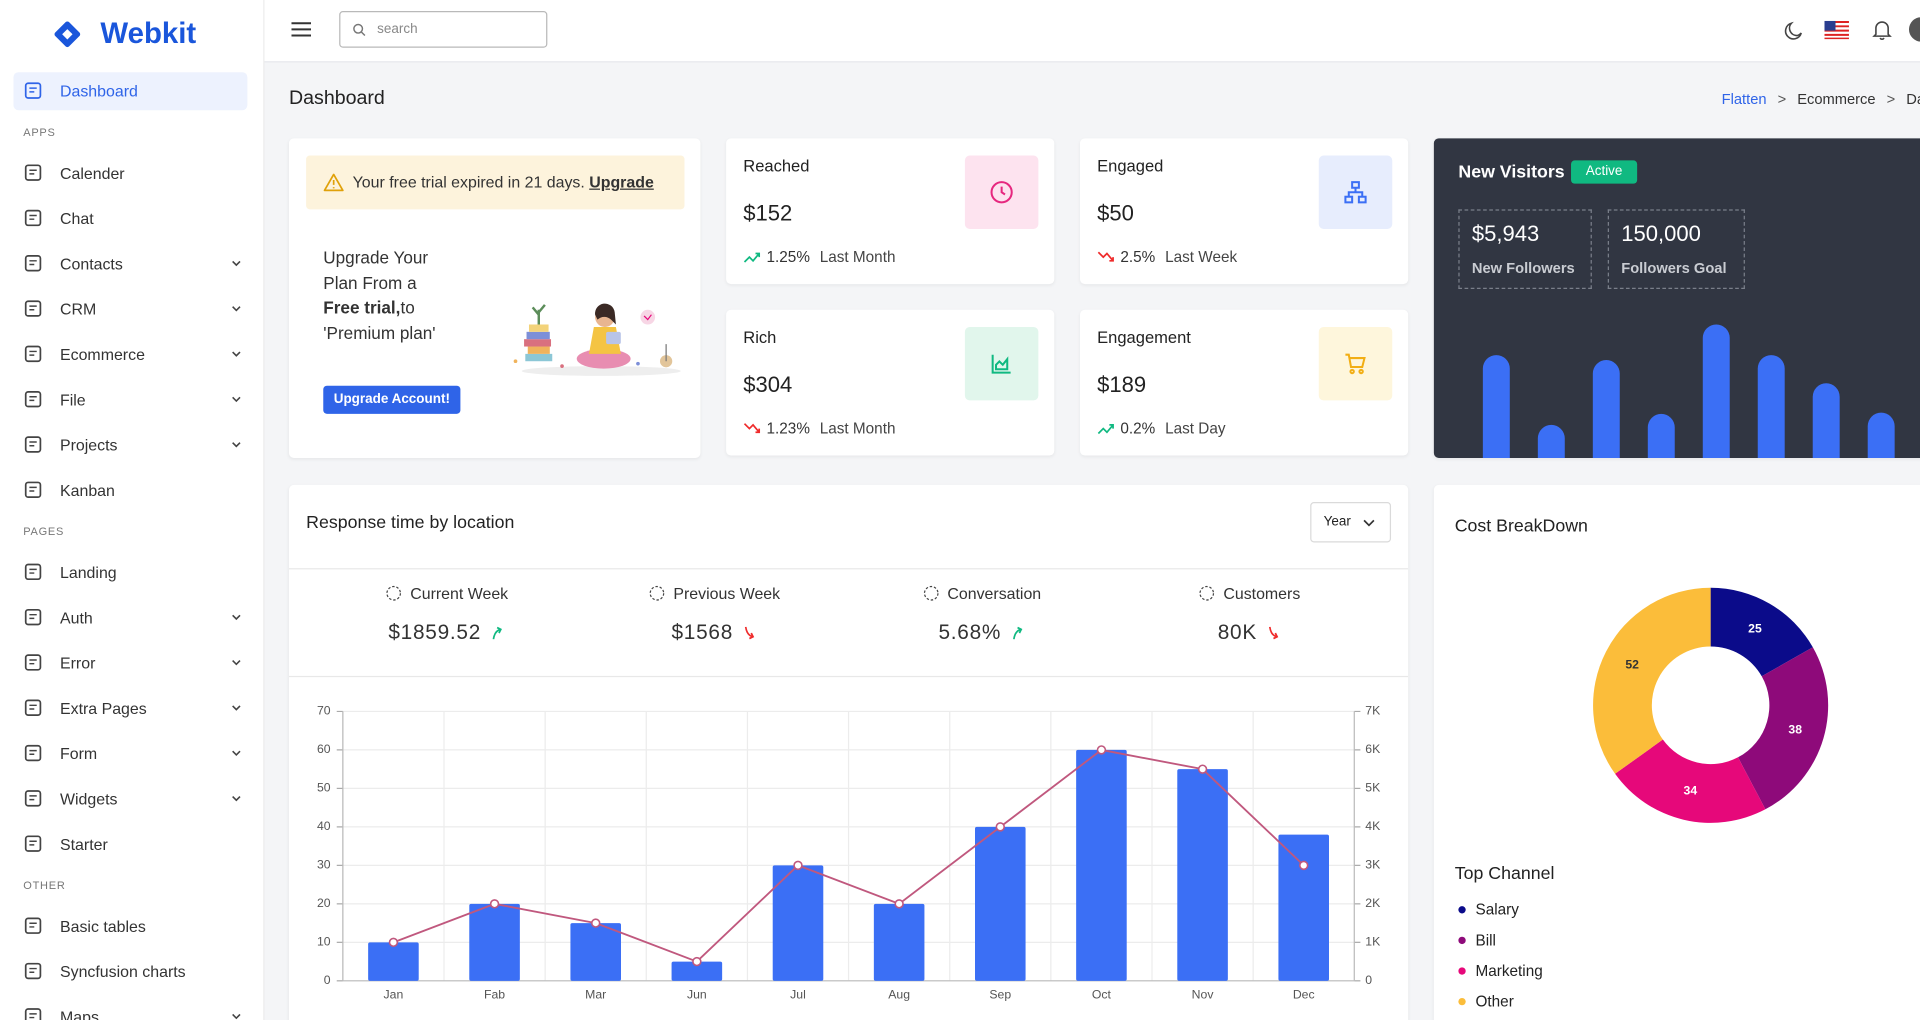 This screenshot has width=1920, height=1020. I want to click on search-icon, so click(359, 30).